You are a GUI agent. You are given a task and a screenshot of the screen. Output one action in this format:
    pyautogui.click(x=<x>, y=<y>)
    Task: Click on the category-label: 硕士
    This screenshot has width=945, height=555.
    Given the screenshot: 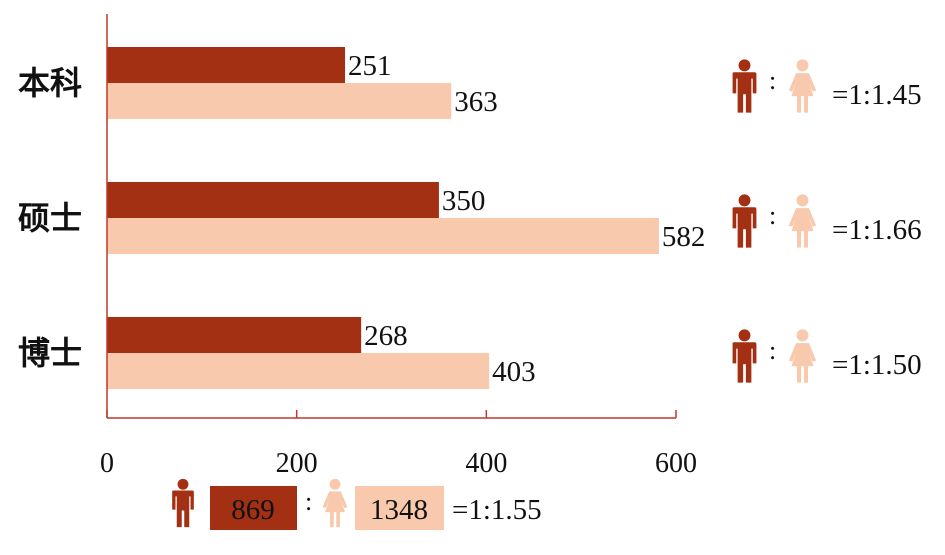 What is the action you would take?
    pyautogui.click(x=50, y=218)
    